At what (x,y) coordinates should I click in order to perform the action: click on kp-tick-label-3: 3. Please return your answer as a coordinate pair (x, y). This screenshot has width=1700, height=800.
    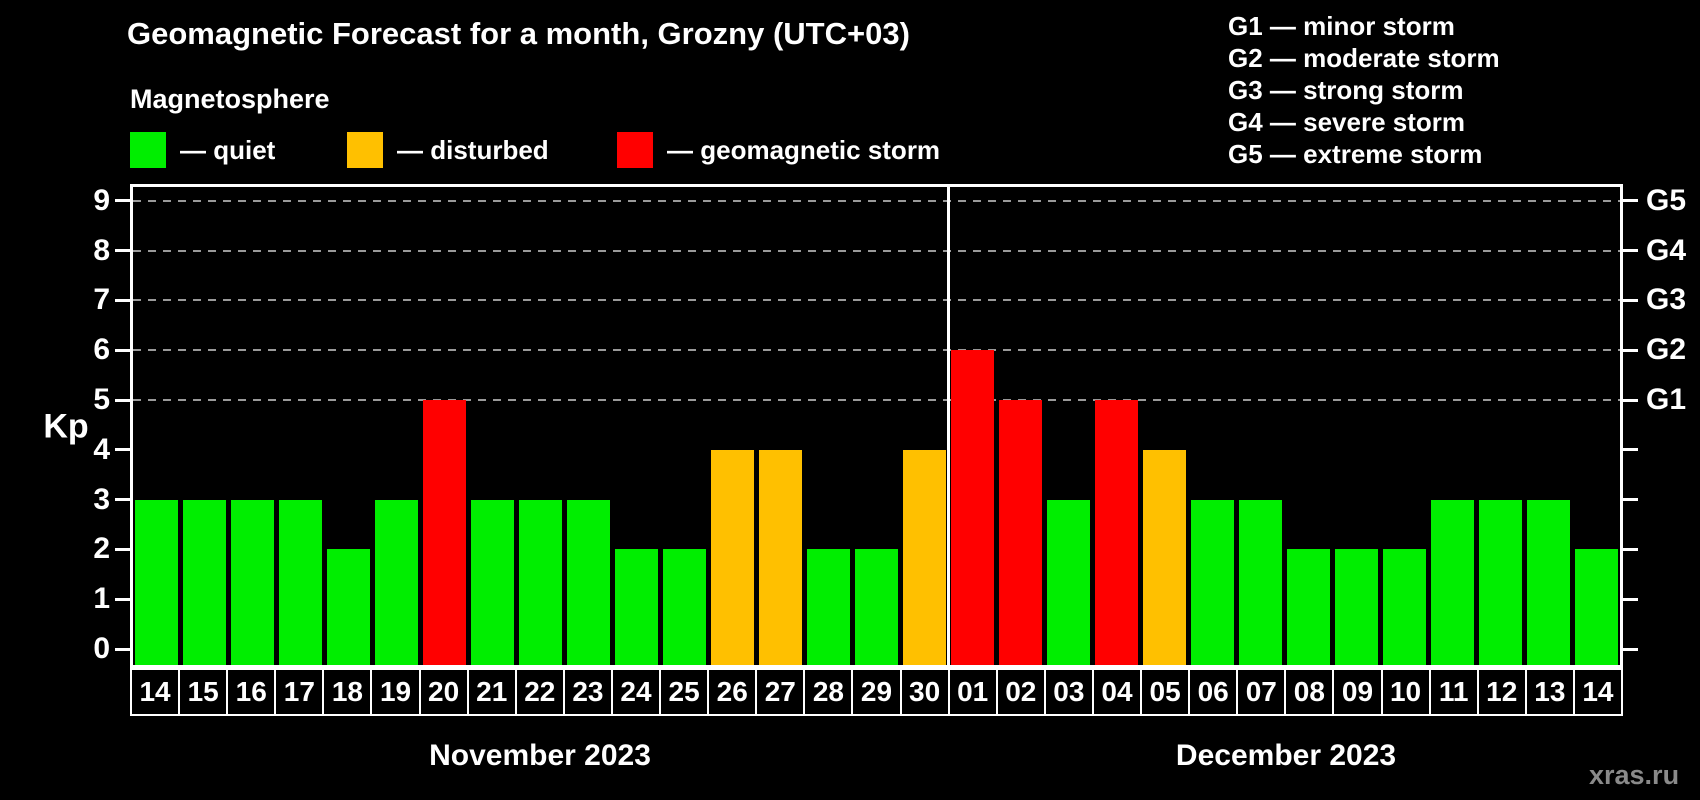
    Looking at the image, I should click on (101, 499).